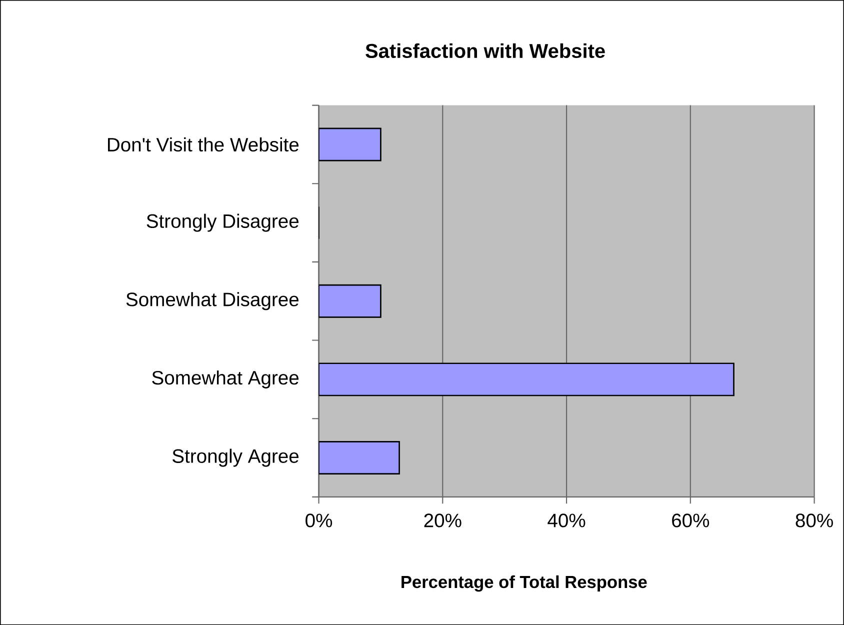 The height and width of the screenshot is (625, 844). Describe the element at coordinates (222, 223) in the screenshot. I see `y-tick-label: Strongly Disagree` at that location.